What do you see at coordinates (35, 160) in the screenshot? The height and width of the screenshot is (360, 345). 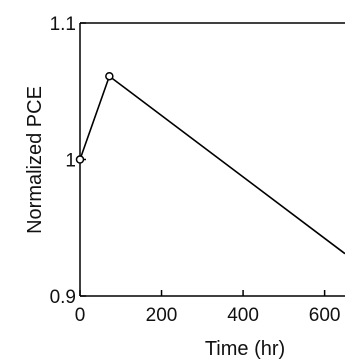 I see `y-axis-title: Normalized PCE` at bounding box center [35, 160].